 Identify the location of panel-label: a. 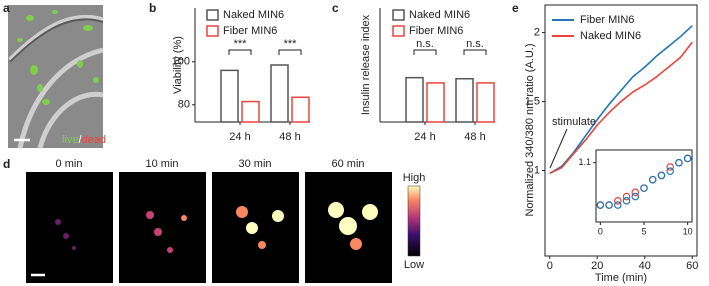
(6, 8).